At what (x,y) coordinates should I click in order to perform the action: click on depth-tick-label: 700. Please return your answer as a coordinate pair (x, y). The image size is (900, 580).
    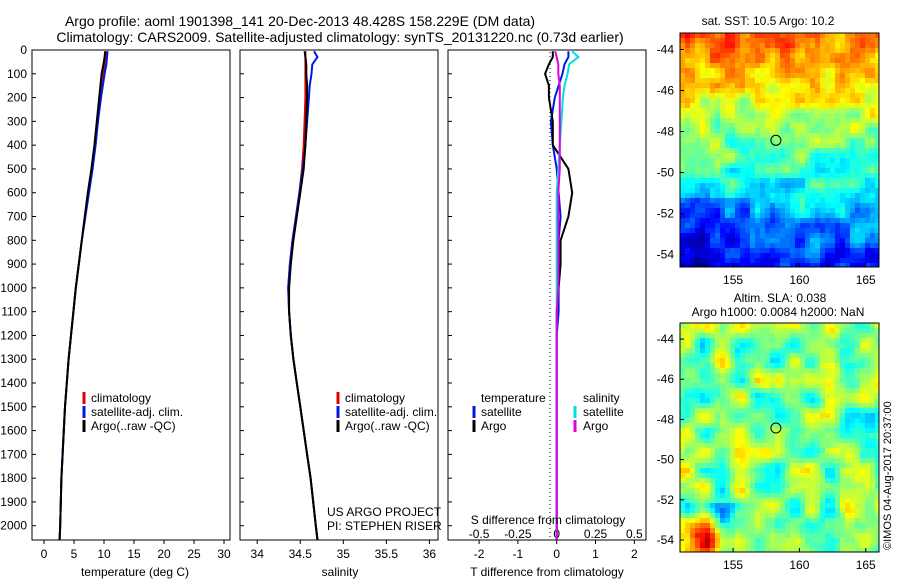
    Looking at the image, I should click on (17, 217).